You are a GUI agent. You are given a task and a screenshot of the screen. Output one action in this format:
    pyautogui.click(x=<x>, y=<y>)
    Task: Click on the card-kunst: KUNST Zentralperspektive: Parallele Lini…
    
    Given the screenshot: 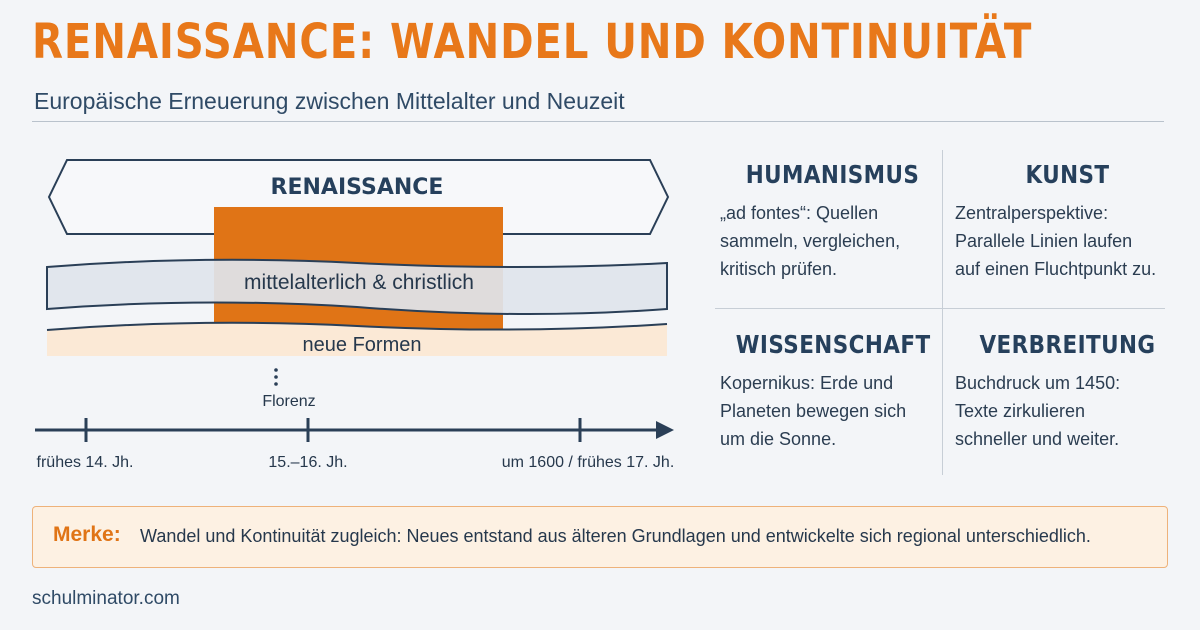 What is the action you would take?
    pyautogui.click(x=1067, y=221)
    